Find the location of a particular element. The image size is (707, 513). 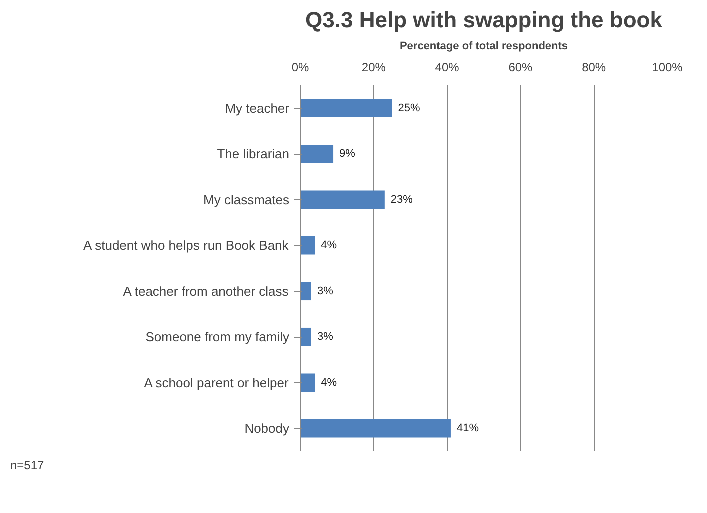

y-tick-label: A student who helps run Book Bank is located at coordinates (187, 246).